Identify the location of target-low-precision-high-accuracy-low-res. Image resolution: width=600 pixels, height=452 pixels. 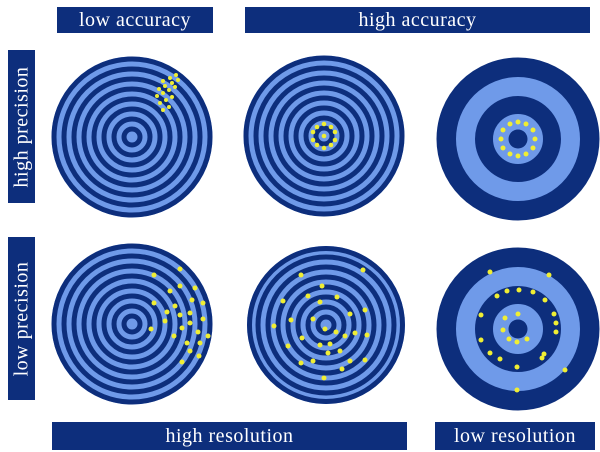
(518, 329).